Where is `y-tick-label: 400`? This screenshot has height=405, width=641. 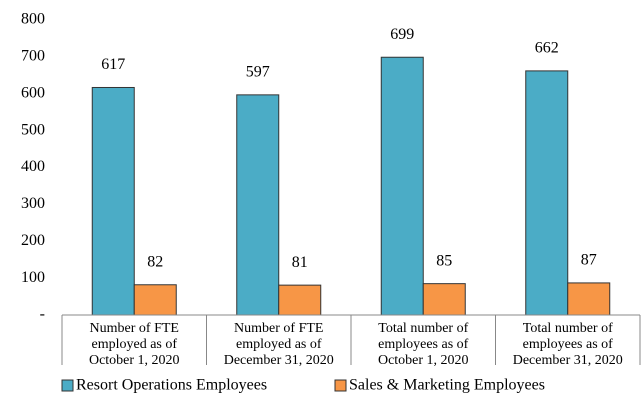 y-tick-label: 400 is located at coordinates (33, 166).